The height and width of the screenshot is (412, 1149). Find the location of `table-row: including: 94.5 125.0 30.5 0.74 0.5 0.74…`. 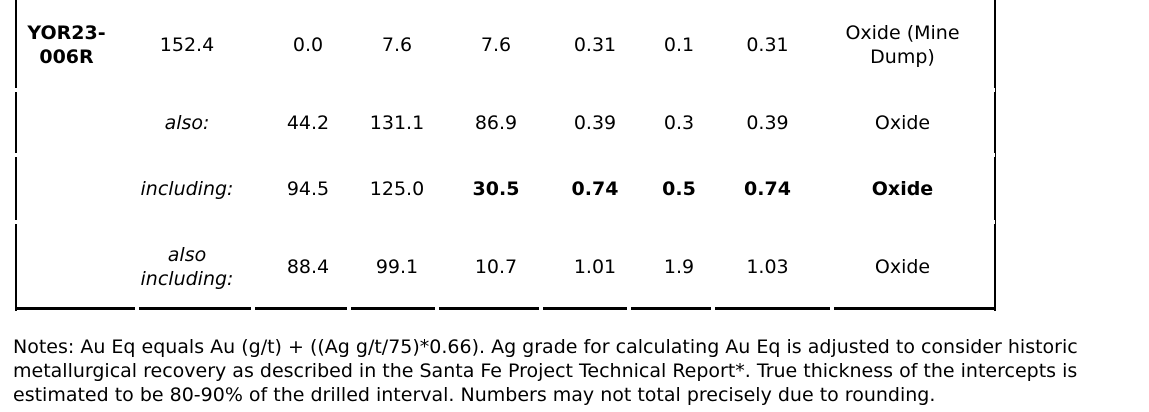

table-row: including: 94.5 125.0 30.5 0.74 0.5 0.74… is located at coordinates (505, 189).